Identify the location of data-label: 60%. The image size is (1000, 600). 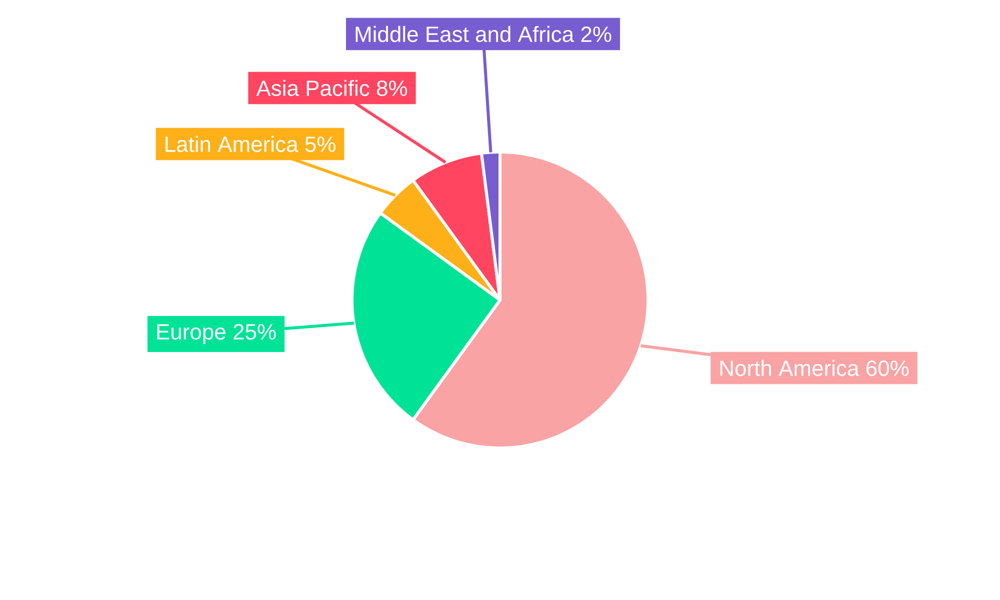
(887, 368).